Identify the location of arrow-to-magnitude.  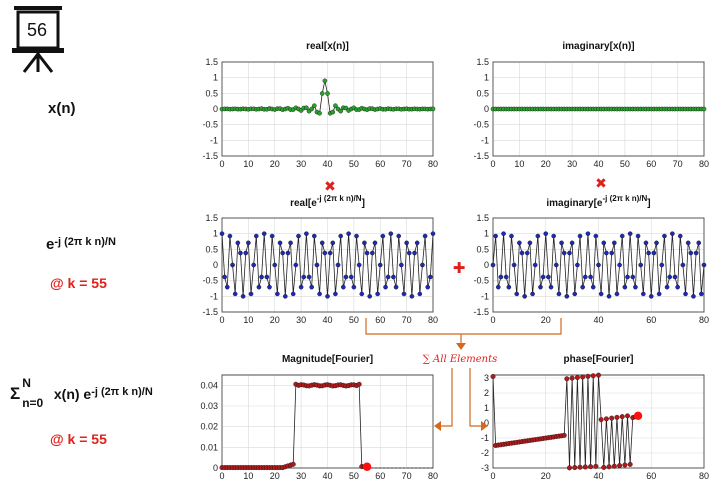
(446, 397).